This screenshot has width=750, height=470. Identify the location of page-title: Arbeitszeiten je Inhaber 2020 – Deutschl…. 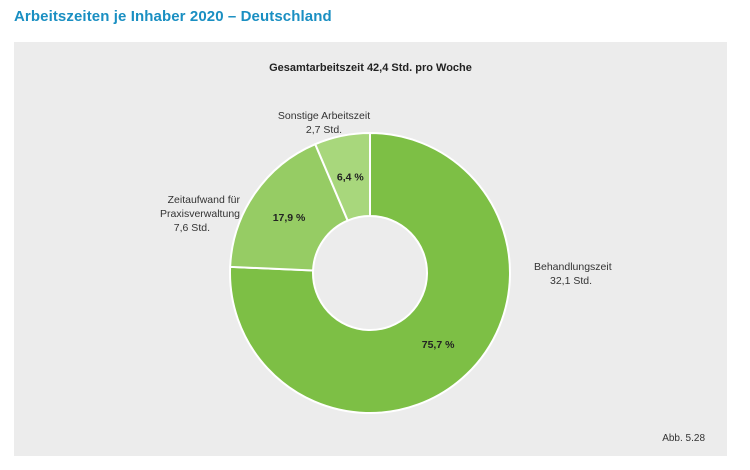
(173, 16).